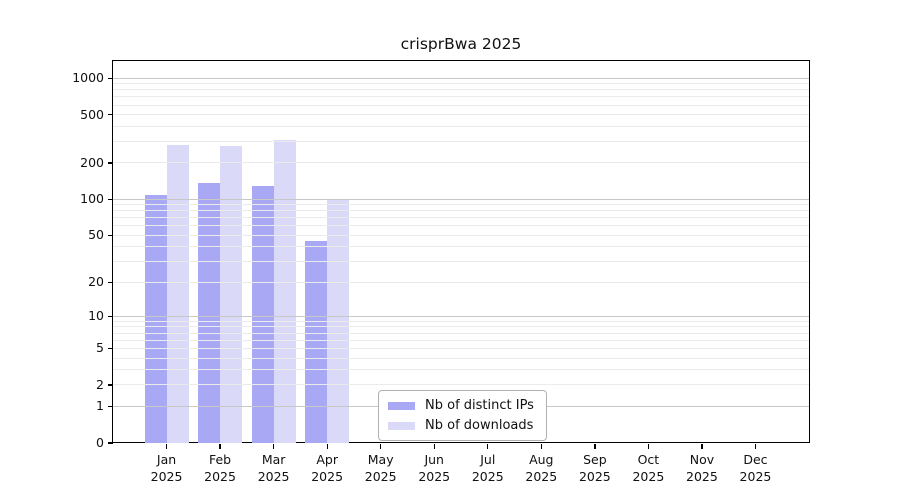 This screenshot has height=500, width=900. Describe the element at coordinates (401, 405) in the screenshot. I see `legend-swatch-distinct-ips-icon` at that location.